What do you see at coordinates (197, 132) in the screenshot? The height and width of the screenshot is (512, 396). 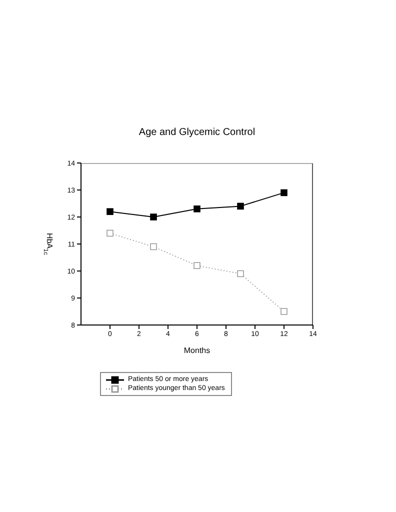 I see `chart-title: Age and Glycemic Control` at bounding box center [197, 132].